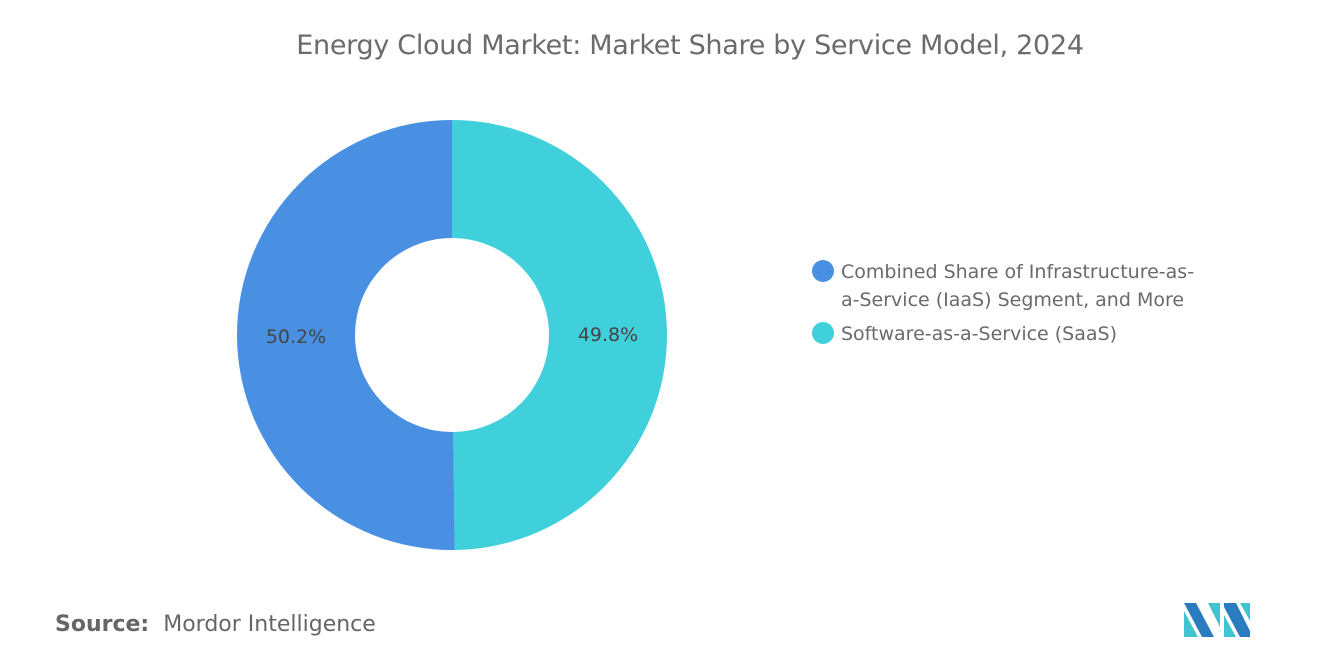 The height and width of the screenshot is (665, 1320). What do you see at coordinates (269, 624) in the screenshot?
I see `source-text: Mordor Intelligence` at bounding box center [269, 624].